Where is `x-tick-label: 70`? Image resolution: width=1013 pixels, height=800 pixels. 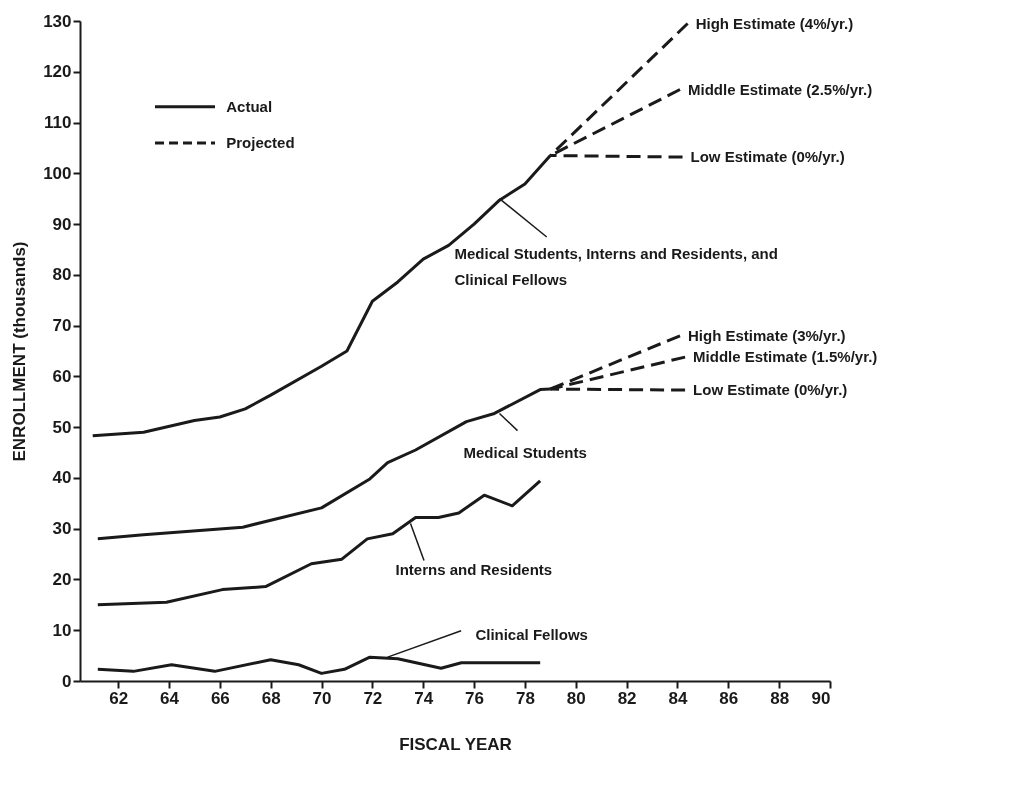
x-tick-label: 70 is located at coordinates (322, 698).